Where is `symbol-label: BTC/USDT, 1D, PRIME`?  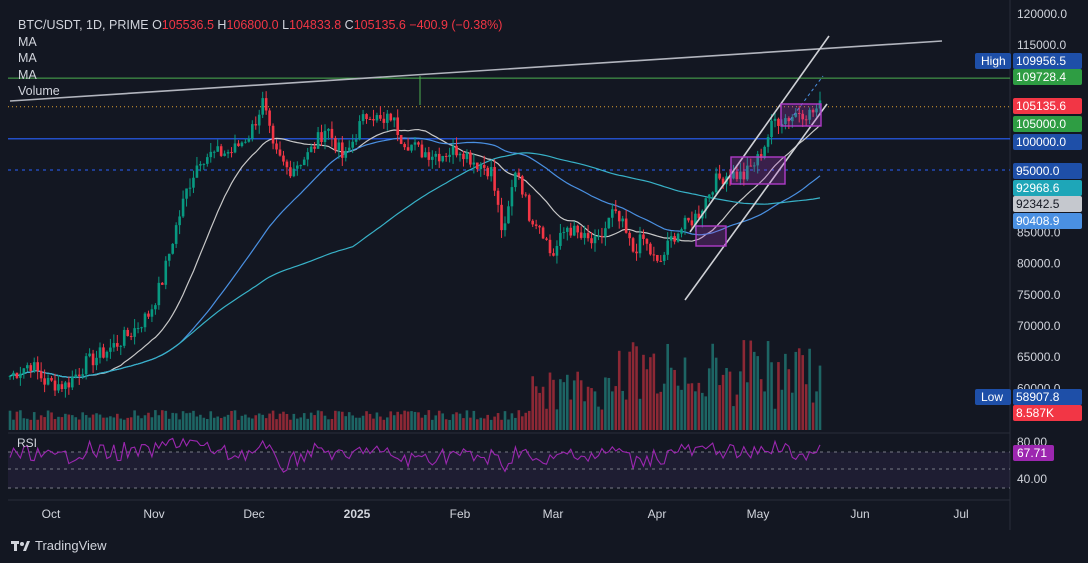
symbol-label: BTC/USDT, 1D, PRIME is located at coordinates (83, 25).